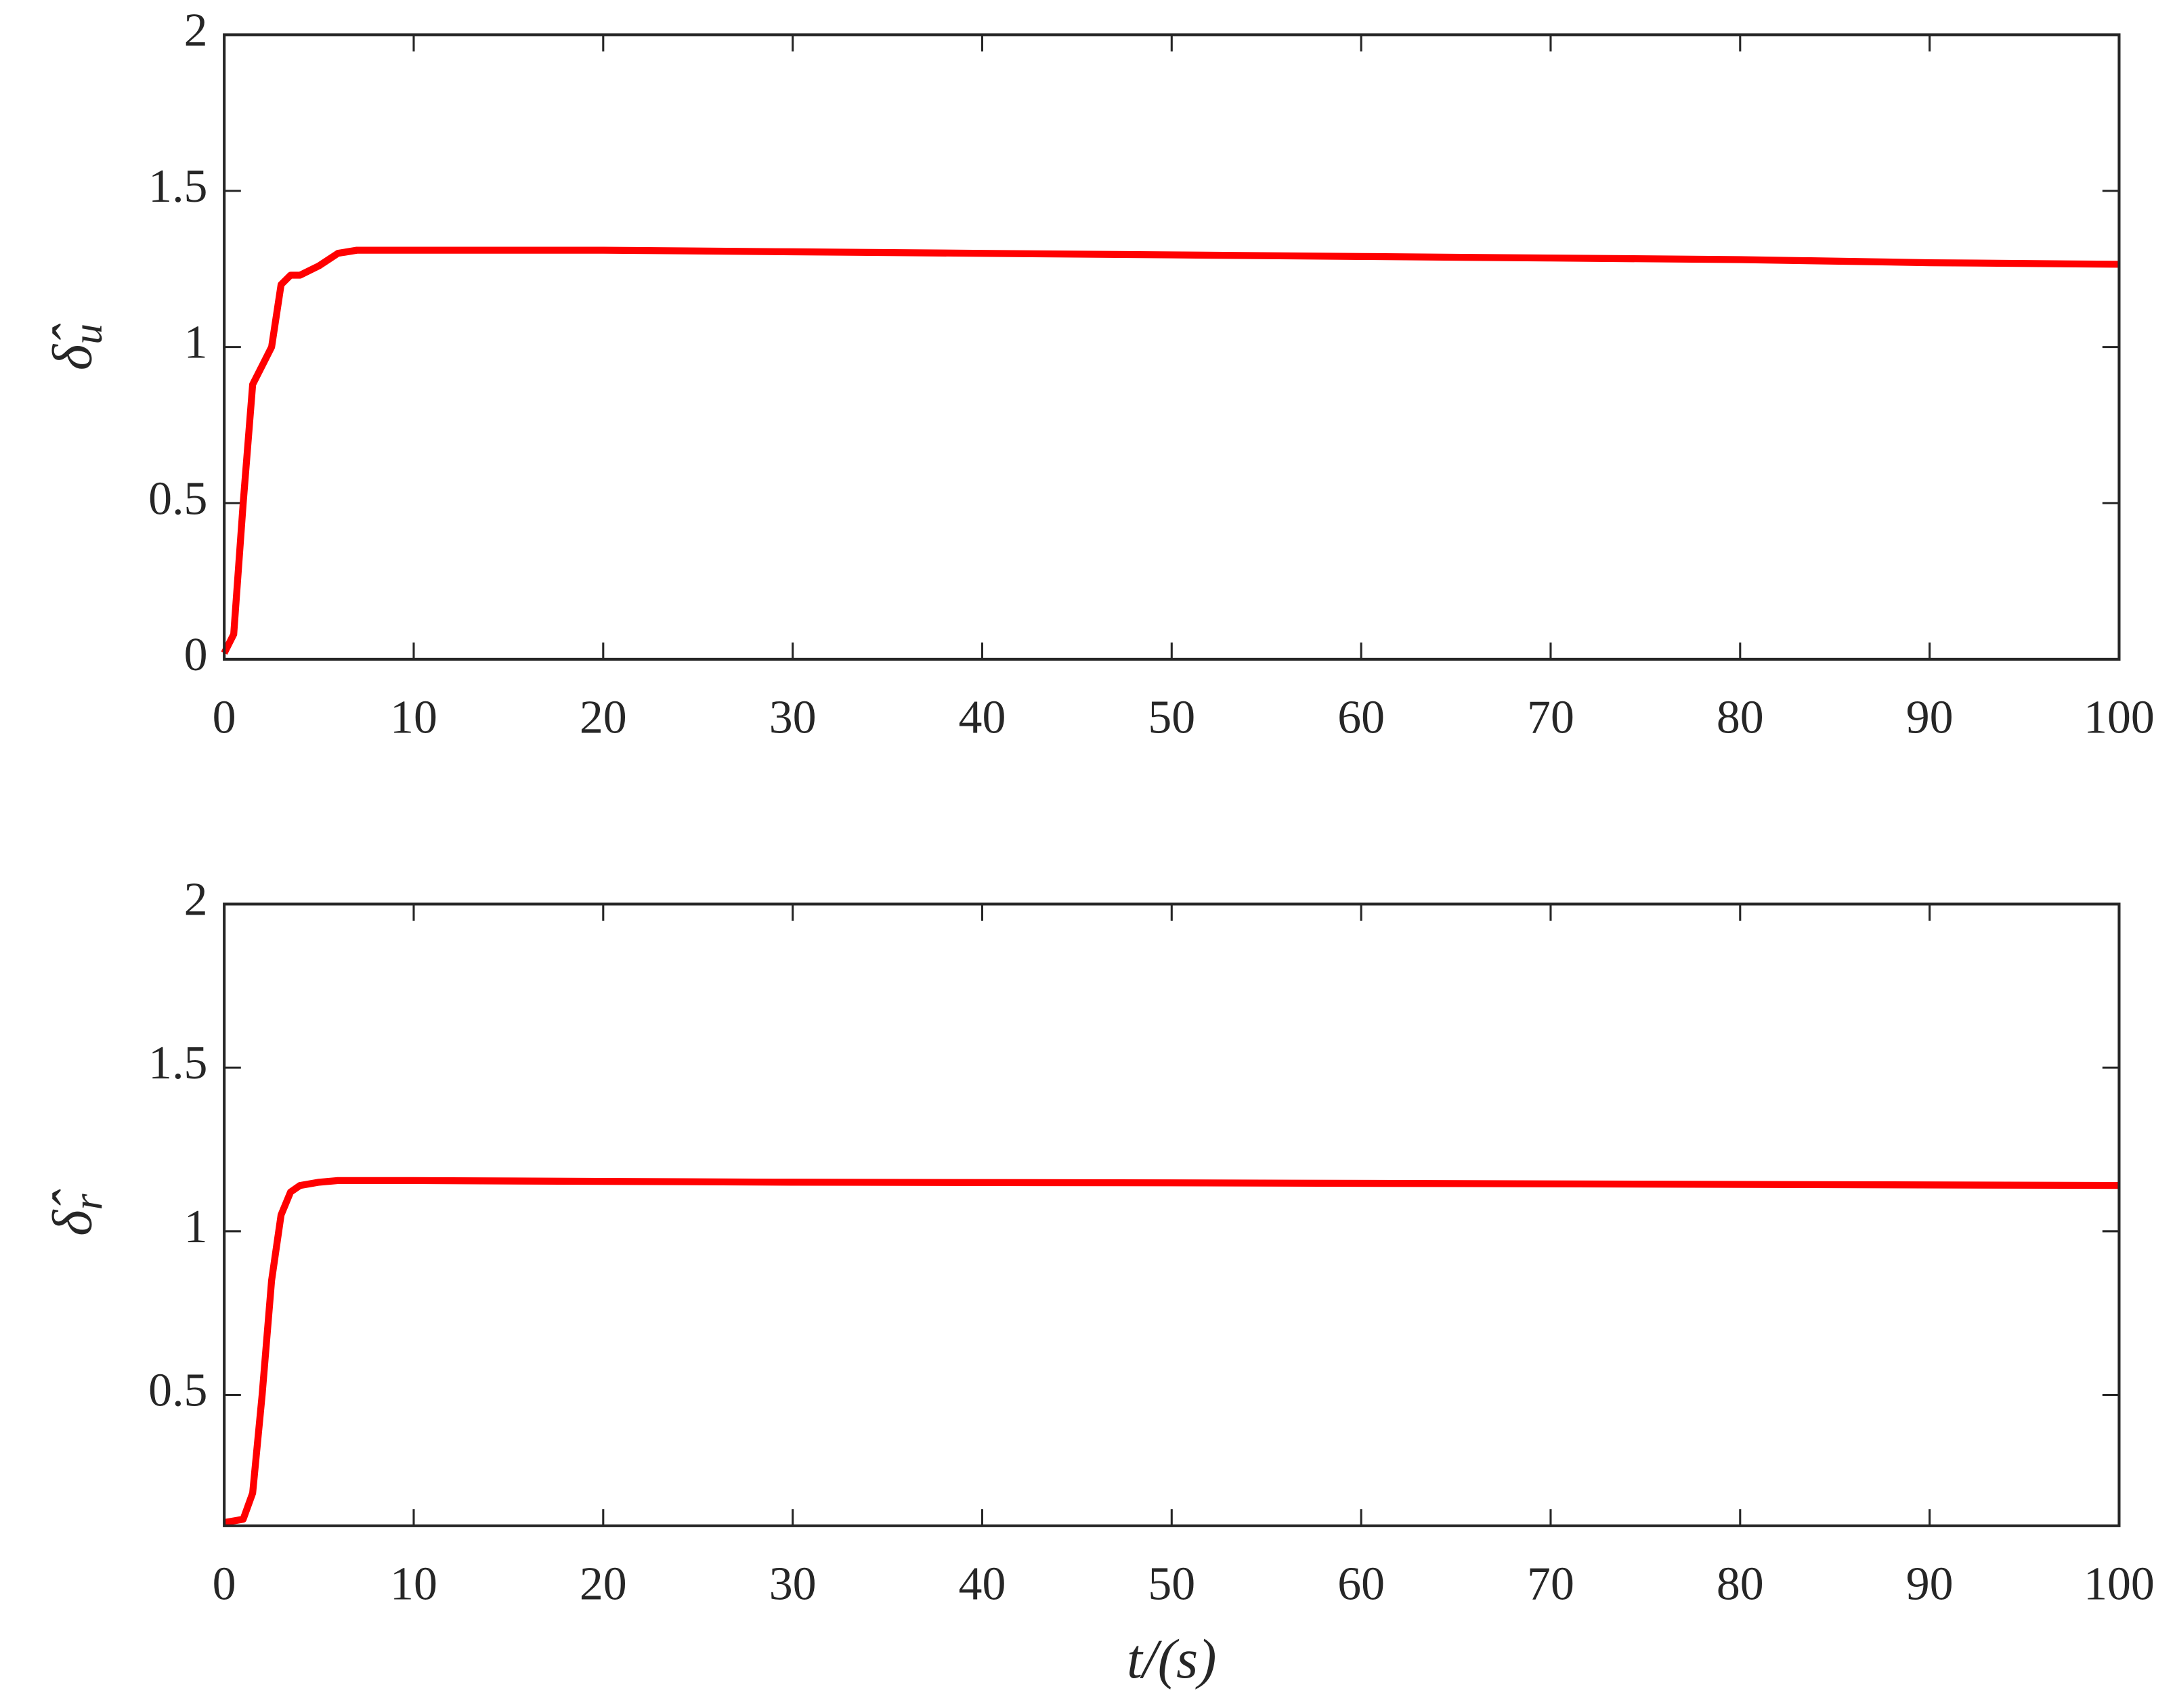 The width and height of the screenshot is (2175, 1708). What do you see at coordinates (196, 655) in the screenshot?
I see `y-tick-label: 0` at bounding box center [196, 655].